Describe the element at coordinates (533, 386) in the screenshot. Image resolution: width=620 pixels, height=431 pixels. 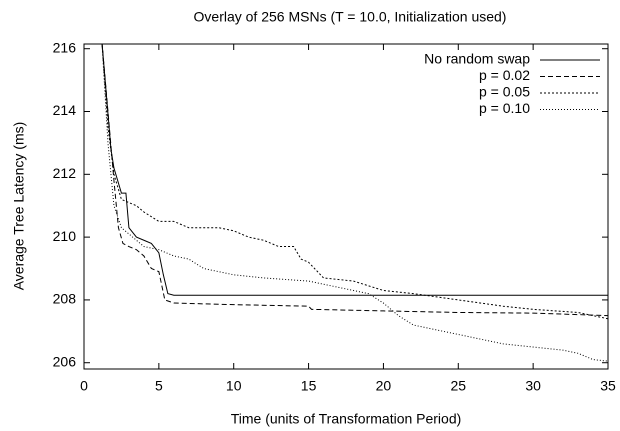
I see `x-tick-label: 30` at that location.